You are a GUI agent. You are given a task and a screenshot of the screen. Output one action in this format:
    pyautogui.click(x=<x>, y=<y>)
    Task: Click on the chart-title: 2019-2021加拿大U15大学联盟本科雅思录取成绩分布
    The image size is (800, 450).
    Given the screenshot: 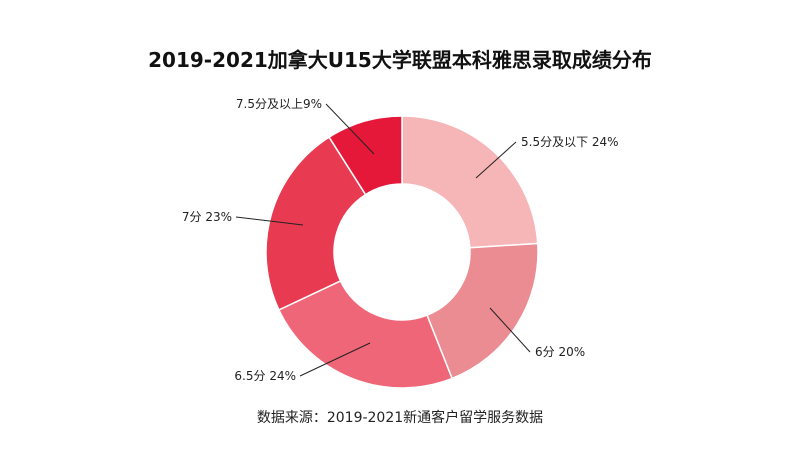 What is the action you would take?
    pyautogui.click(x=400, y=60)
    